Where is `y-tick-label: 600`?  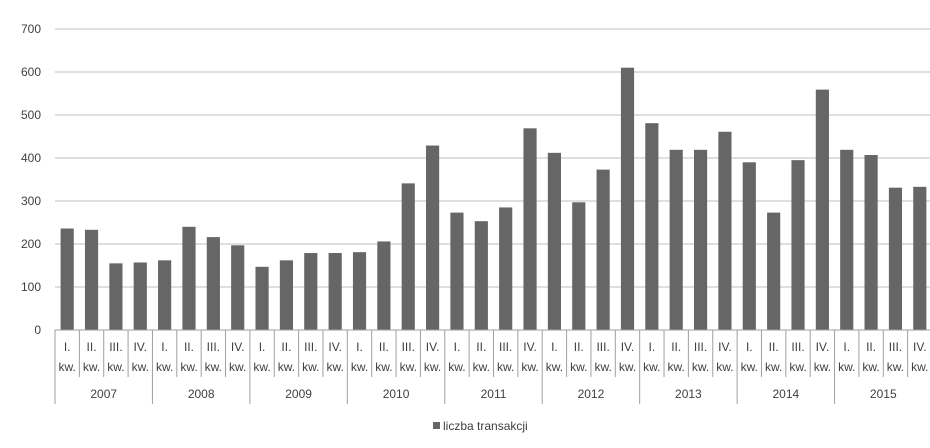
y-tick-label: 600 is located at coordinates (31, 72).